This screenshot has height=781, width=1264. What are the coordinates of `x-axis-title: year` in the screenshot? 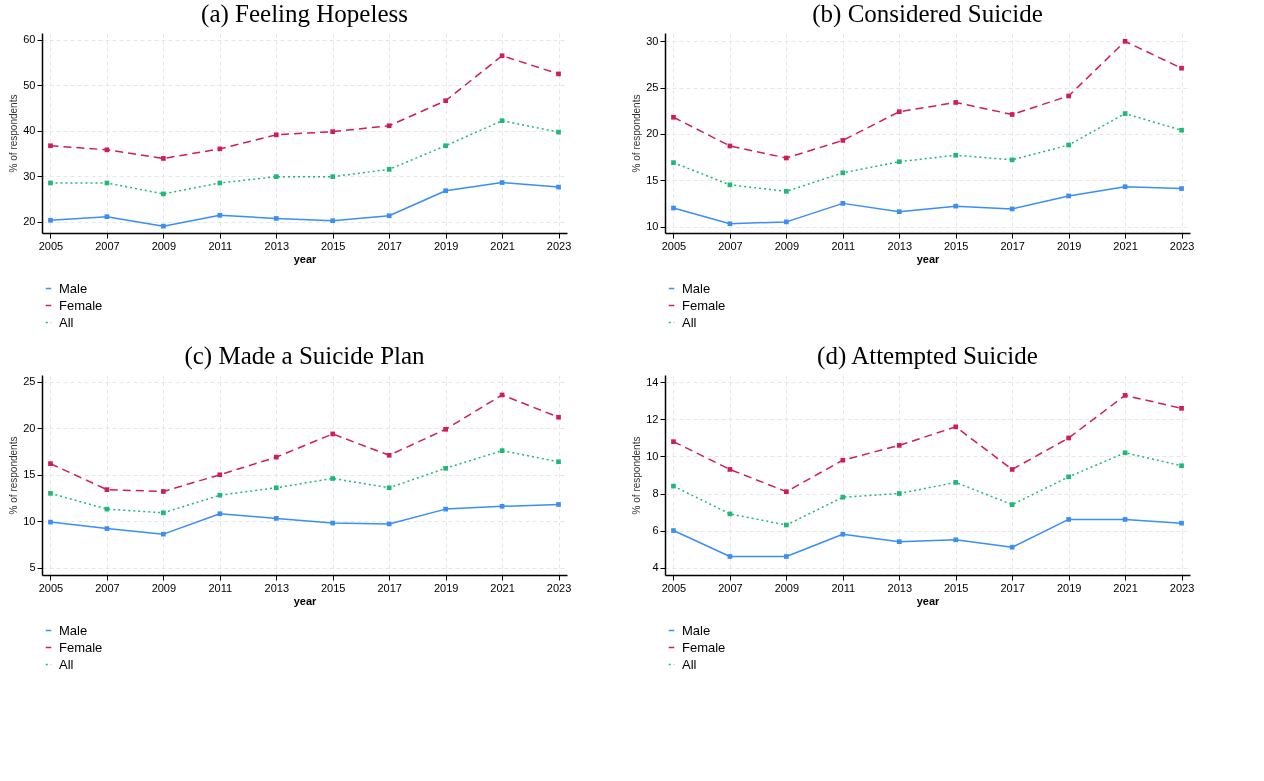 It's located at (305, 258).